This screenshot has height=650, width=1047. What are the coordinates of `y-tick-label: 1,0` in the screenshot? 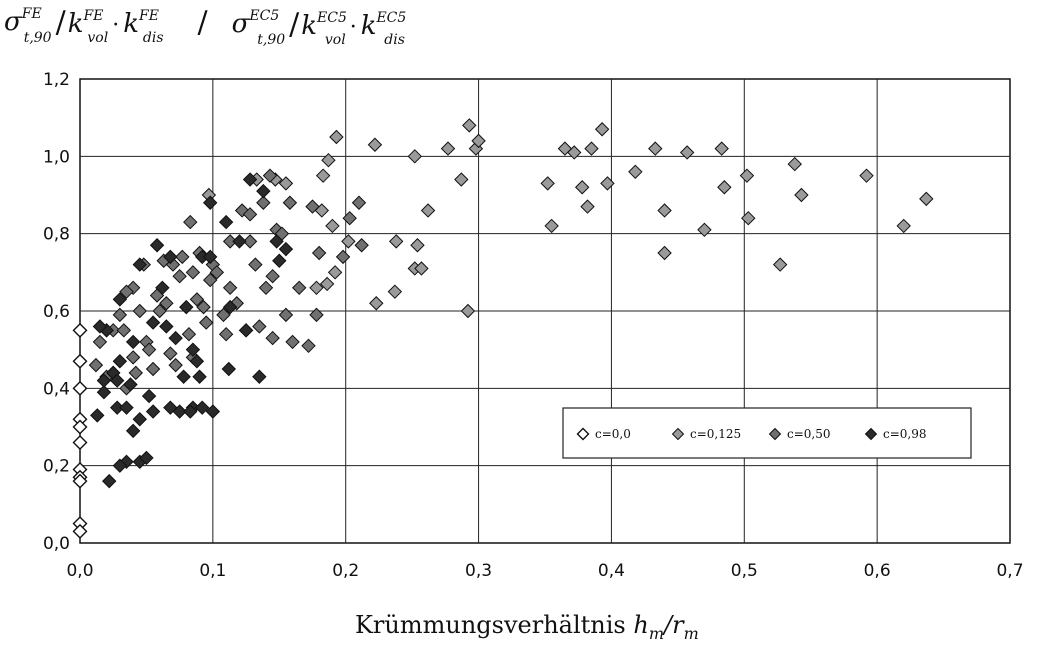 It's located at (56, 157).